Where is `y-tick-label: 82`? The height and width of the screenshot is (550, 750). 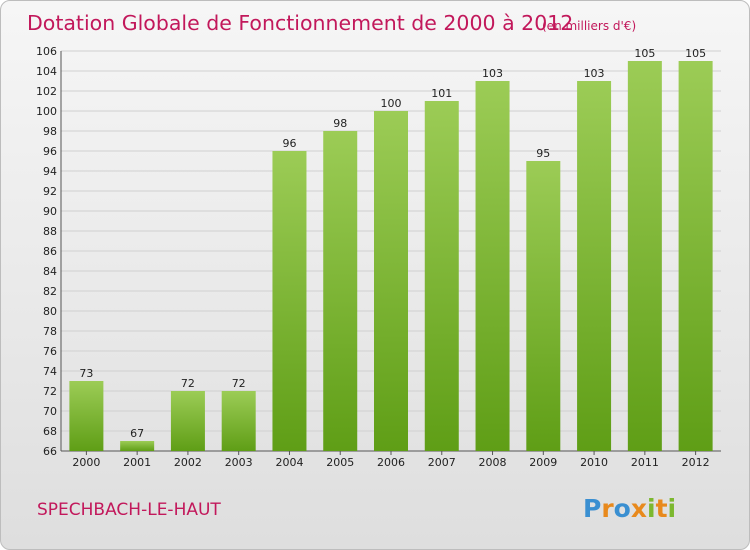
y-tick-label: 82 is located at coordinates (50, 291).